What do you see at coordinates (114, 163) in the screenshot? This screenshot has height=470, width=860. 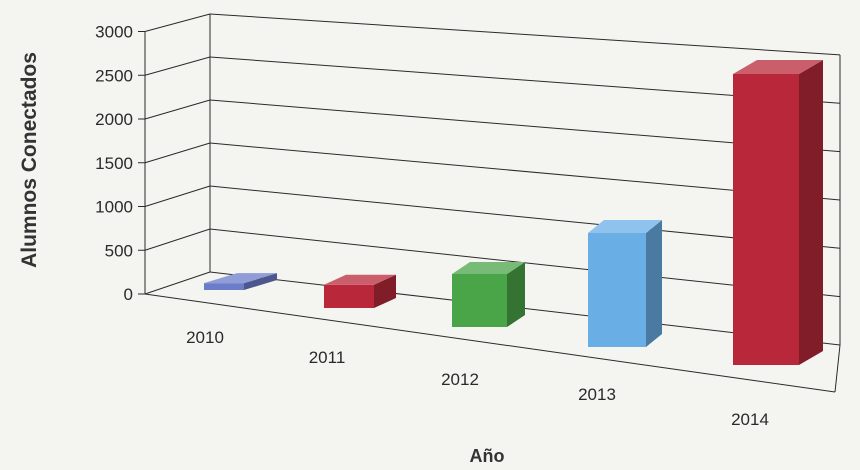 I see `y-tick-label: 1500` at bounding box center [114, 163].